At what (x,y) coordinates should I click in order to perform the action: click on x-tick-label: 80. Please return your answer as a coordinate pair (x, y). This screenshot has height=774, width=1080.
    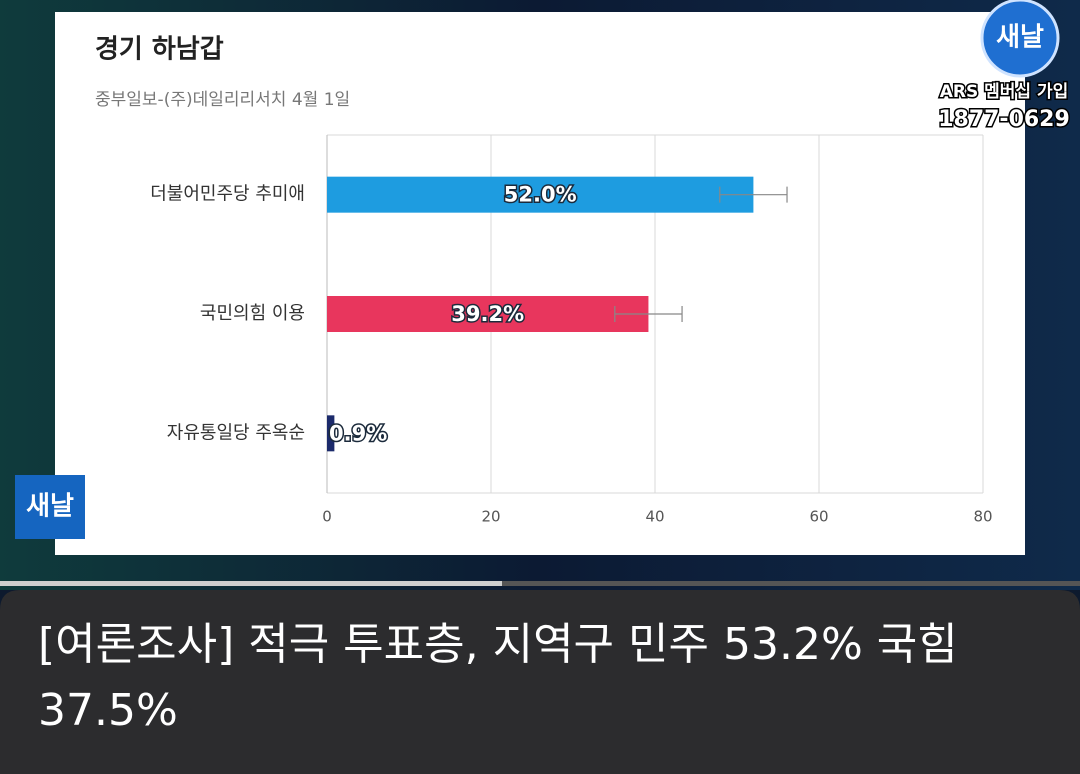
    Looking at the image, I should click on (982, 517).